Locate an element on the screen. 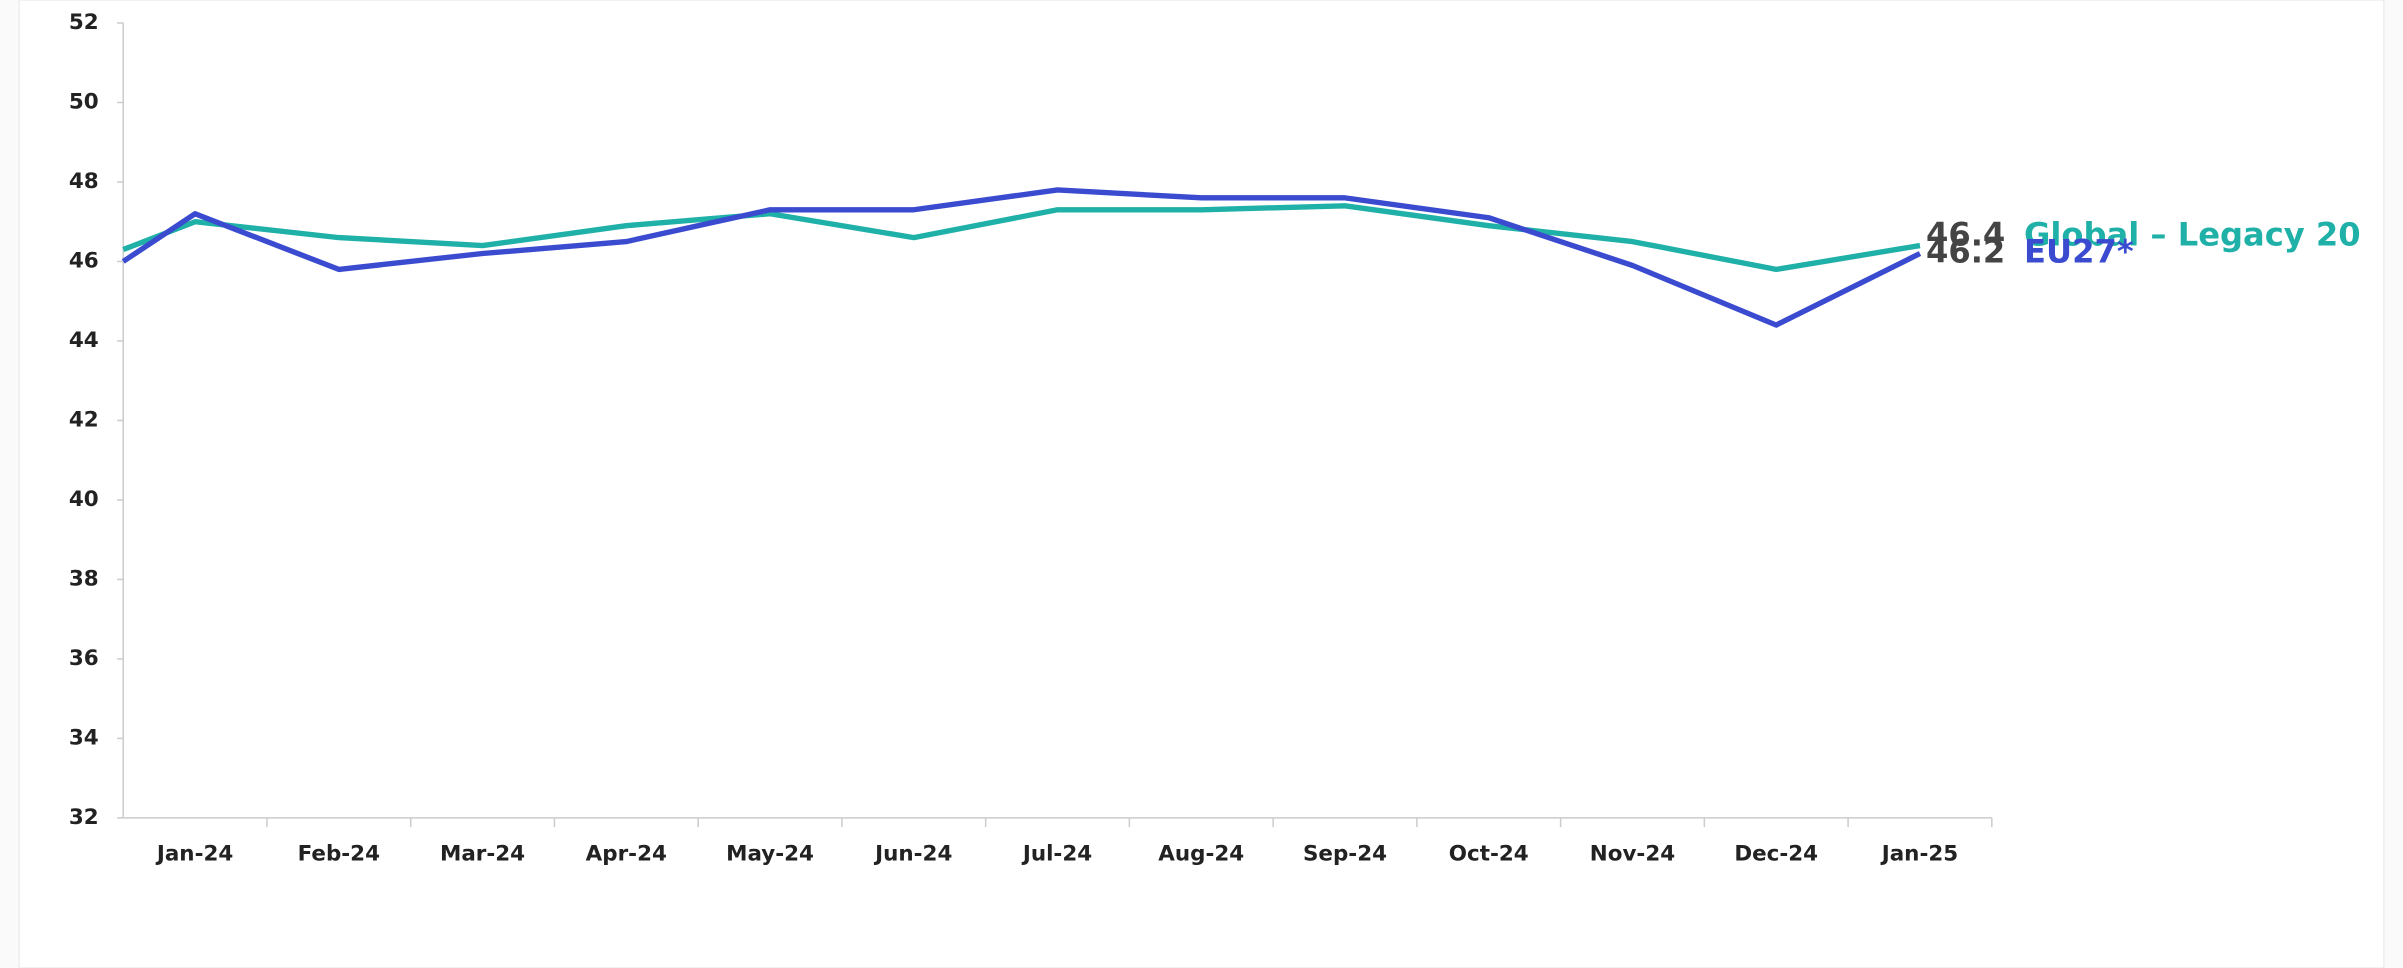 The image size is (2403, 968). x-tick-label: Nov-24 is located at coordinates (1632, 854).